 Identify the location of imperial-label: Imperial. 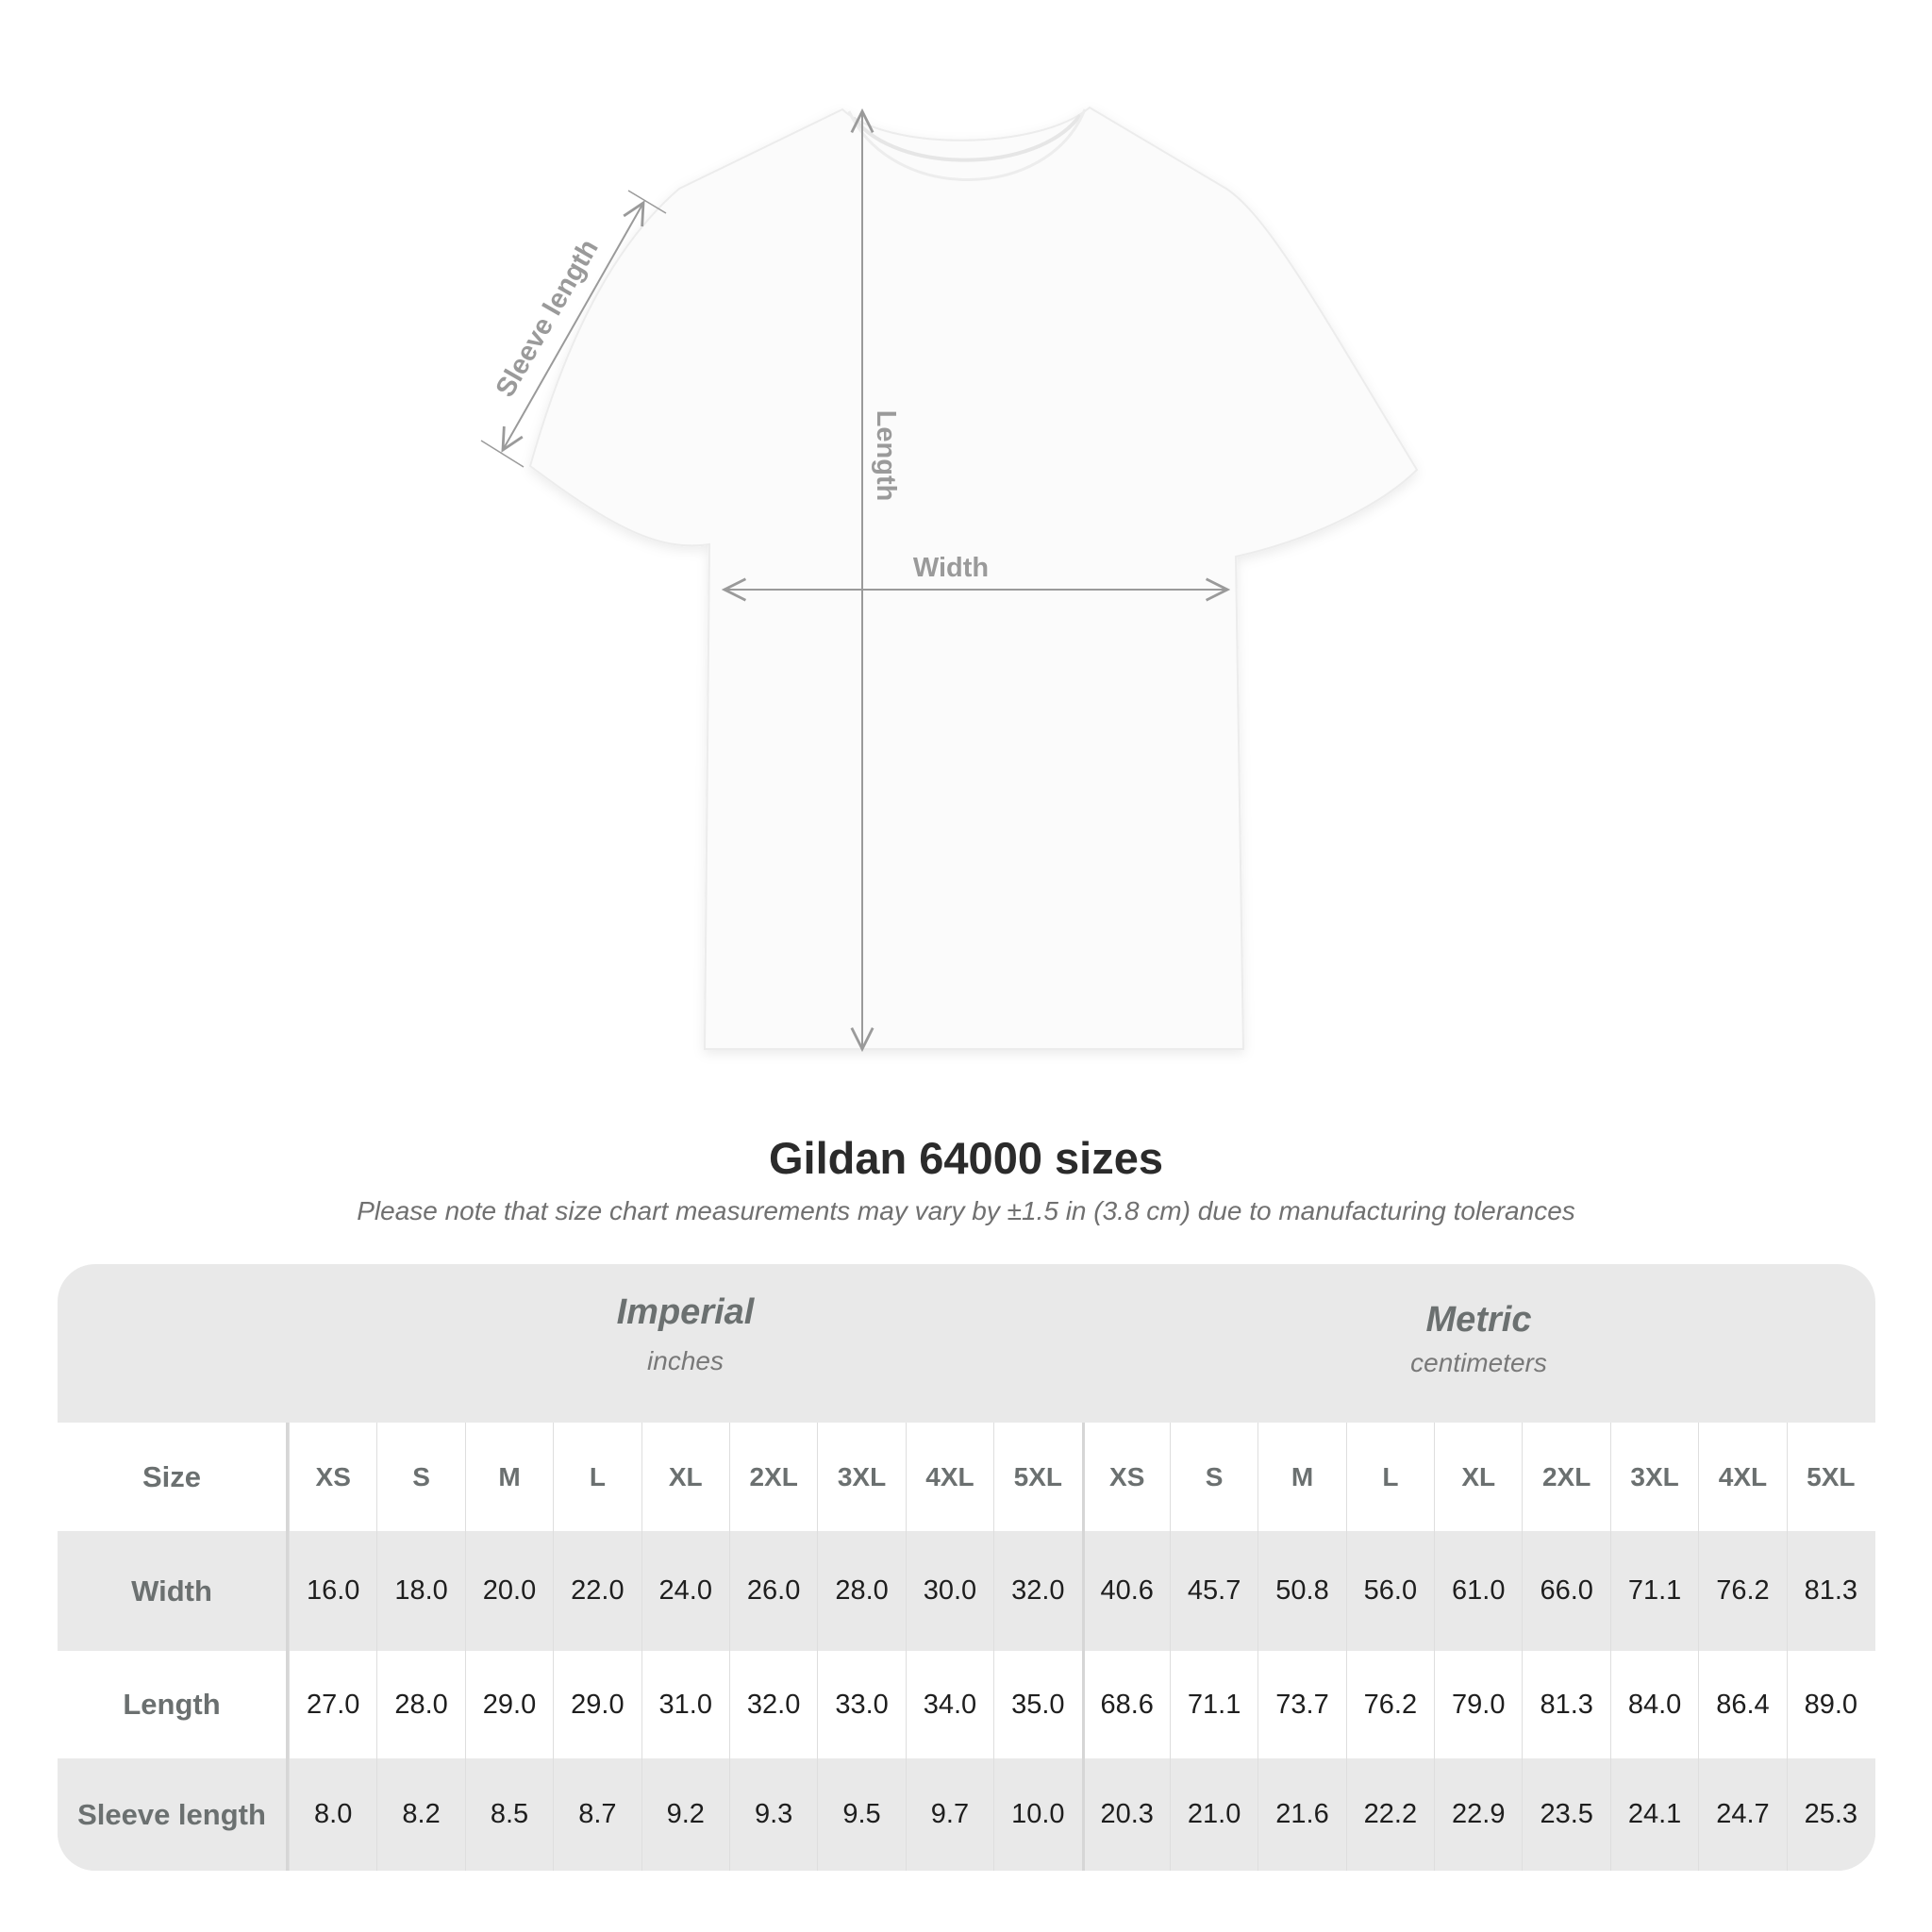
(686, 1312).